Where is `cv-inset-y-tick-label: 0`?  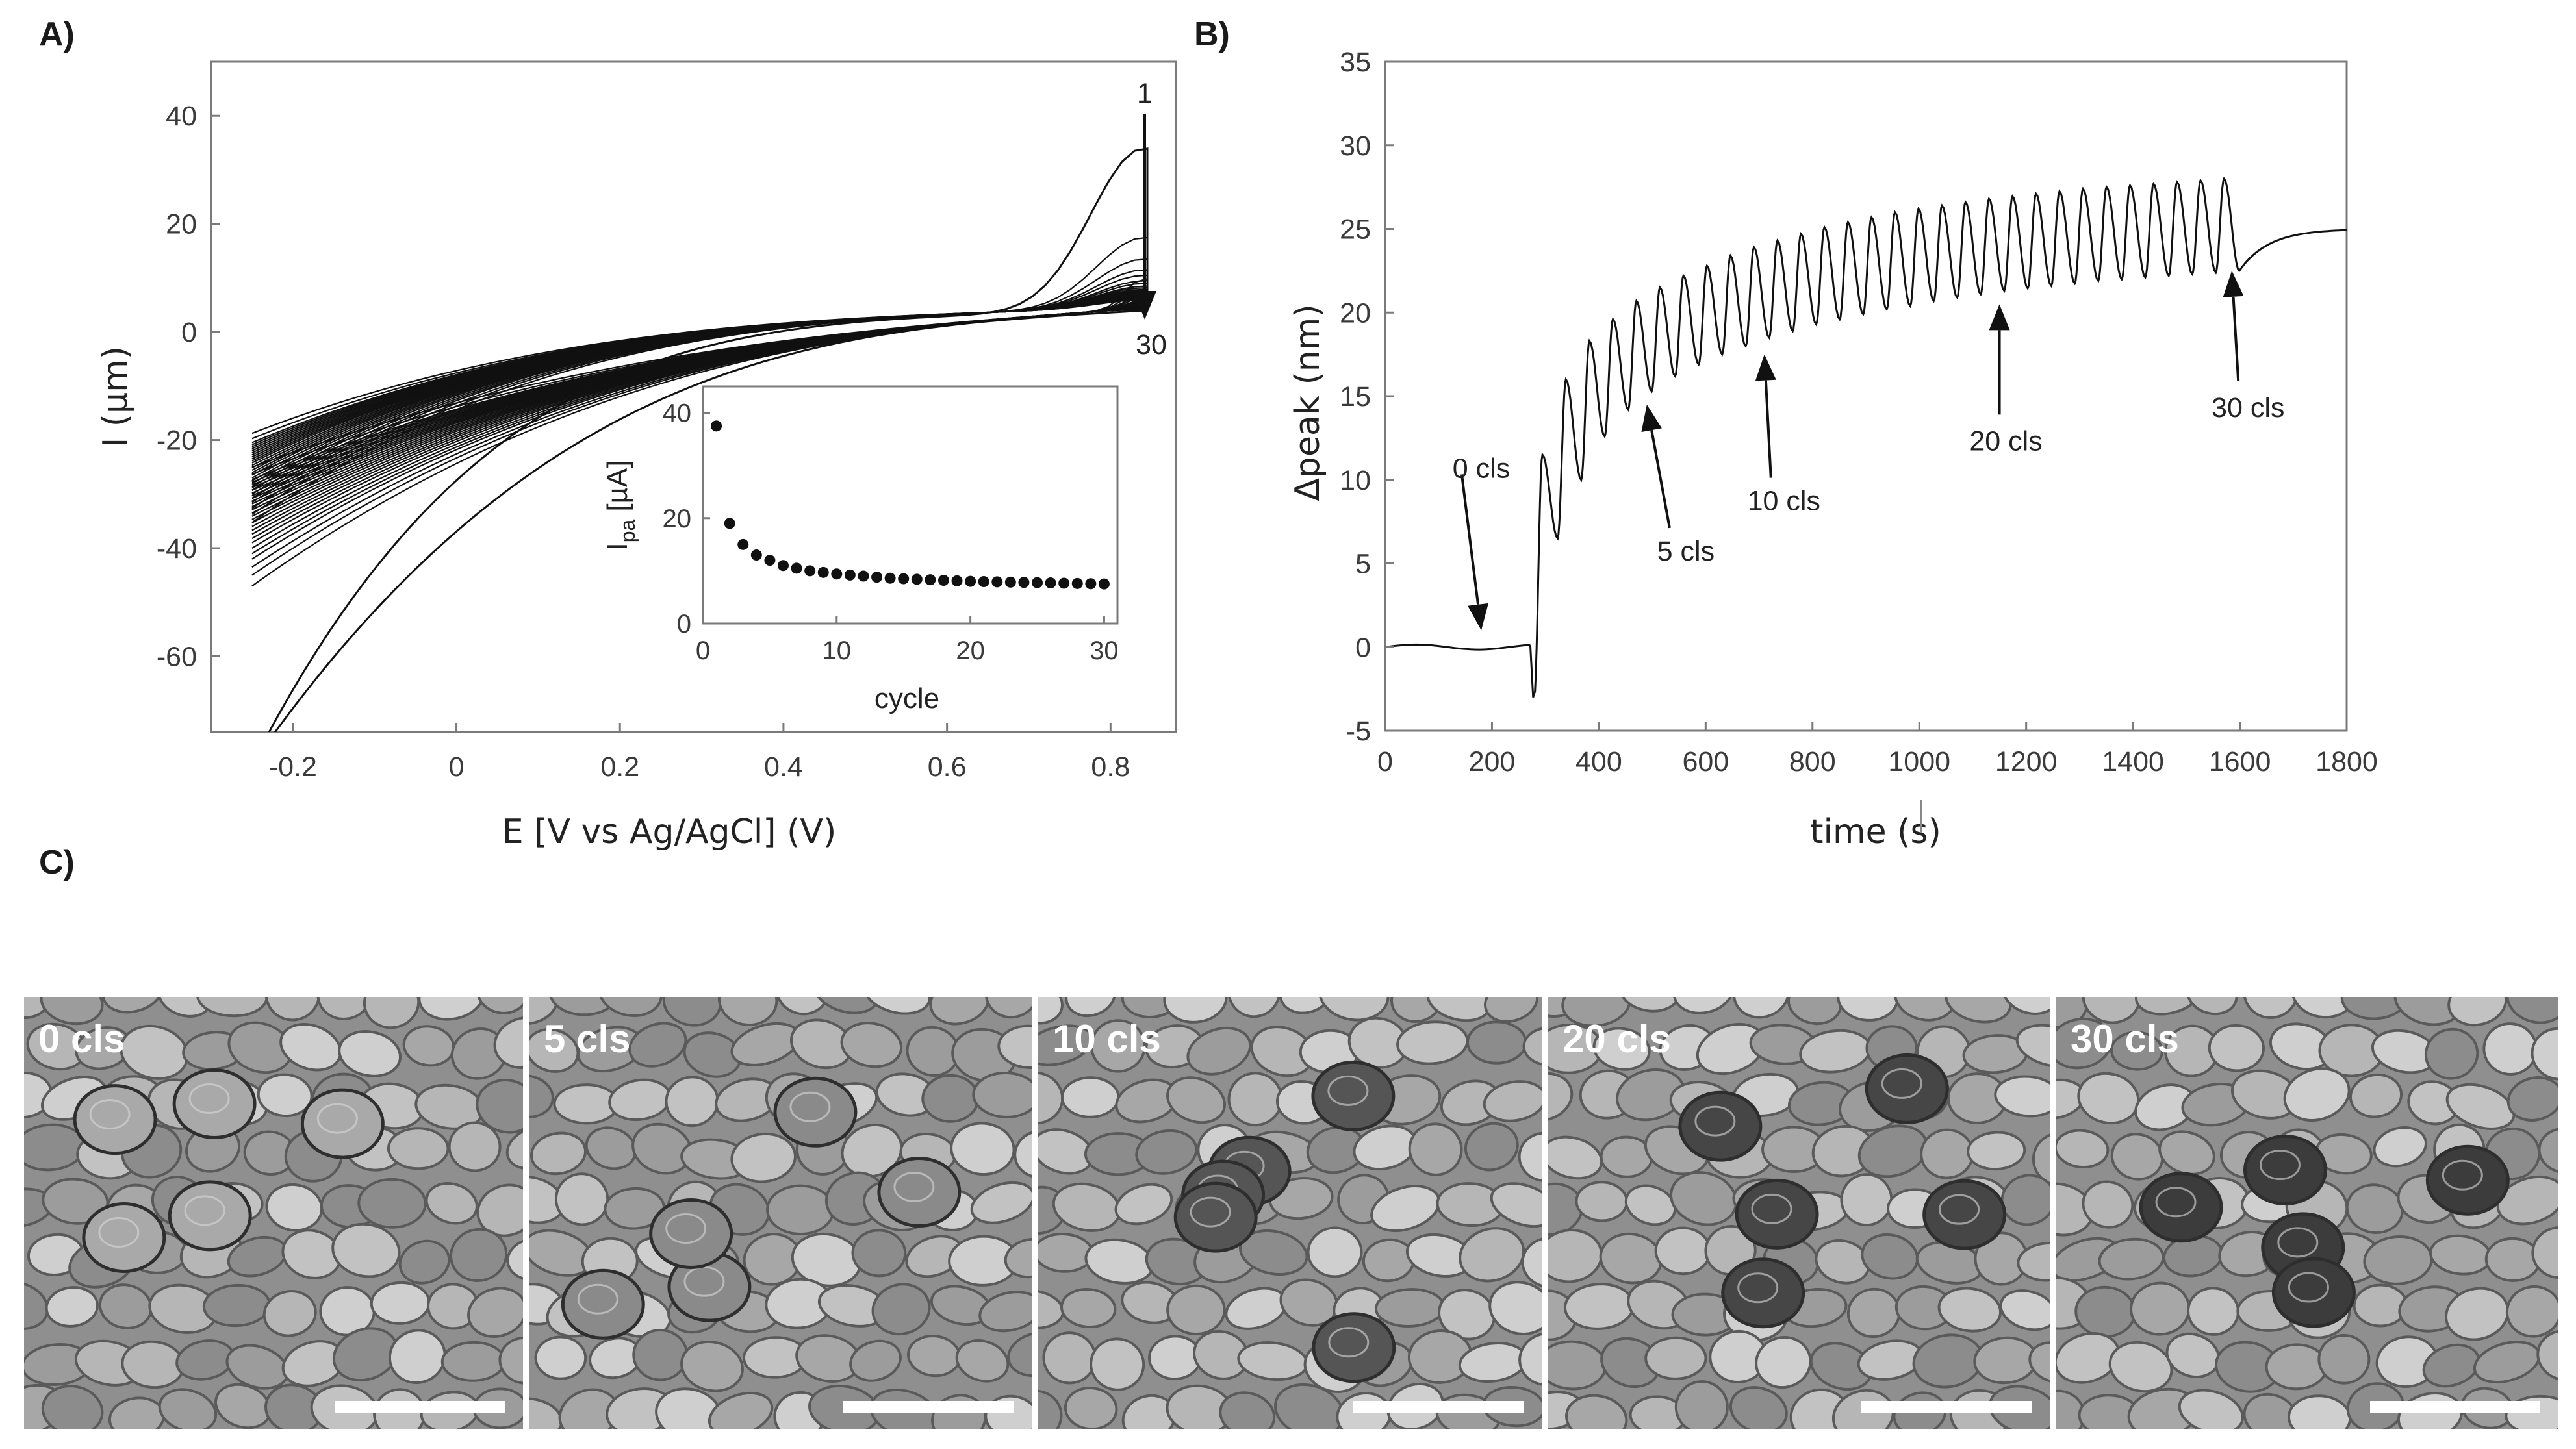 cv-inset-y-tick-label: 0 is located at coordinates (684, 624).